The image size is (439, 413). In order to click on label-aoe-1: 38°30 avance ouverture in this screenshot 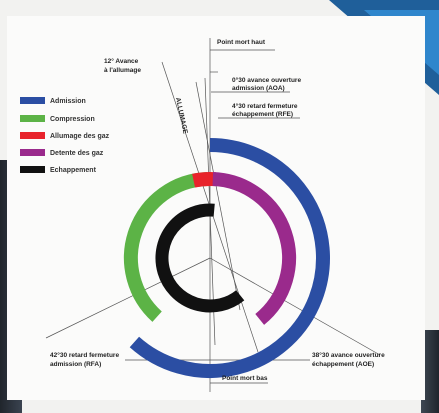, I will do `click(348, 355)`.